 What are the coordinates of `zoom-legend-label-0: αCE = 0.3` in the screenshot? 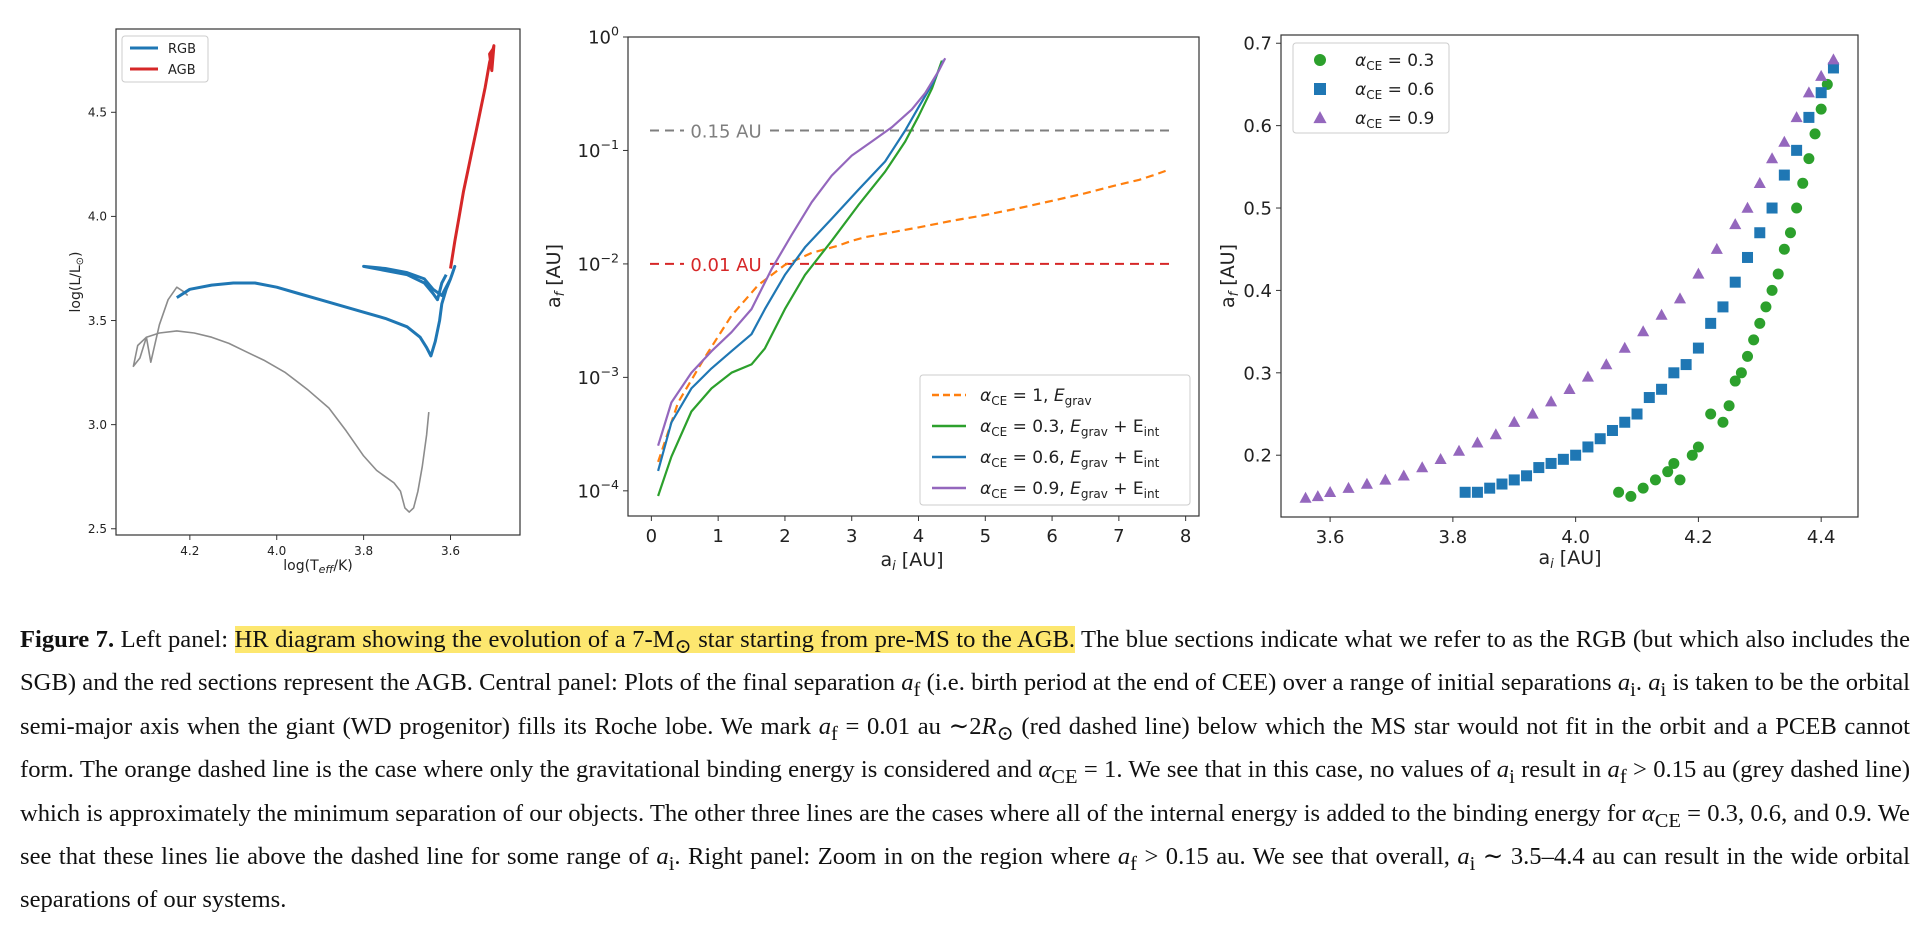 It's located at (1394, 62).